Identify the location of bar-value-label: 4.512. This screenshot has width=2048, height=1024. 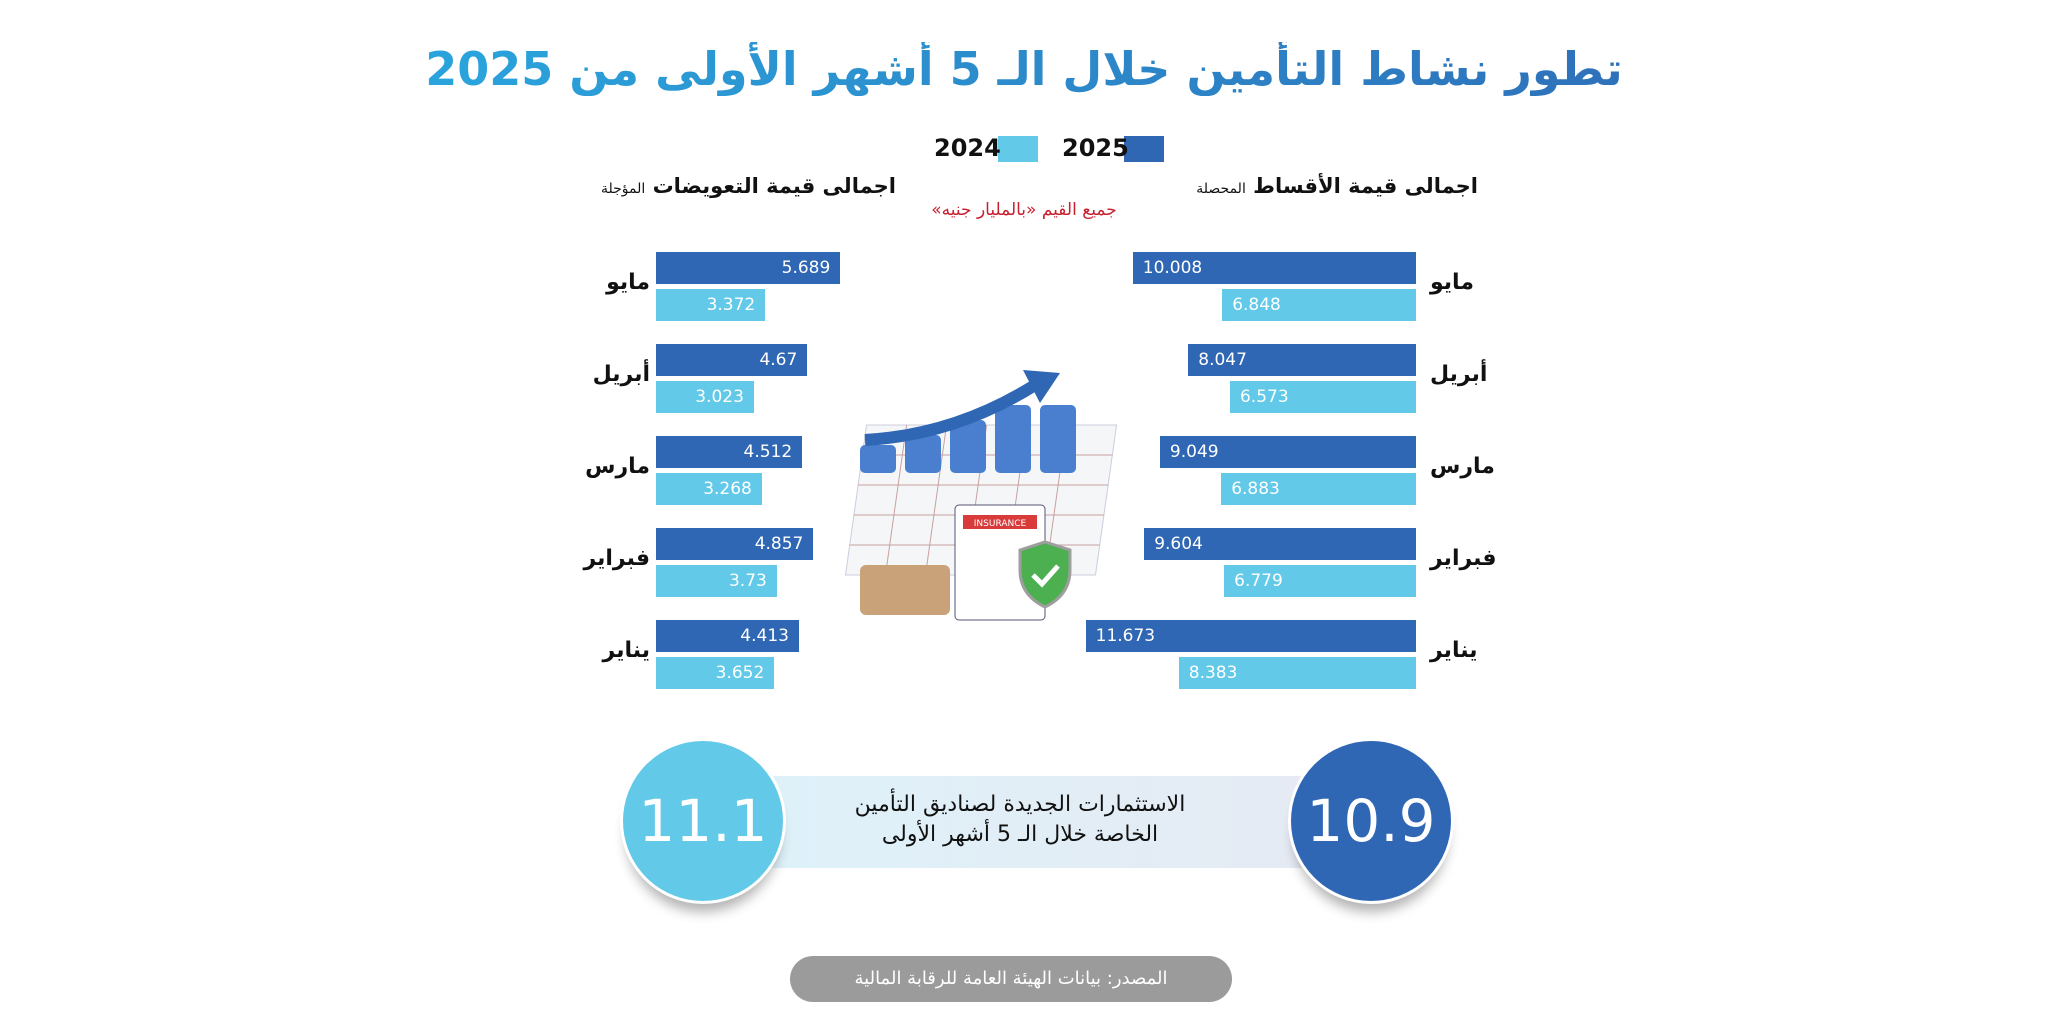
(768, 452).